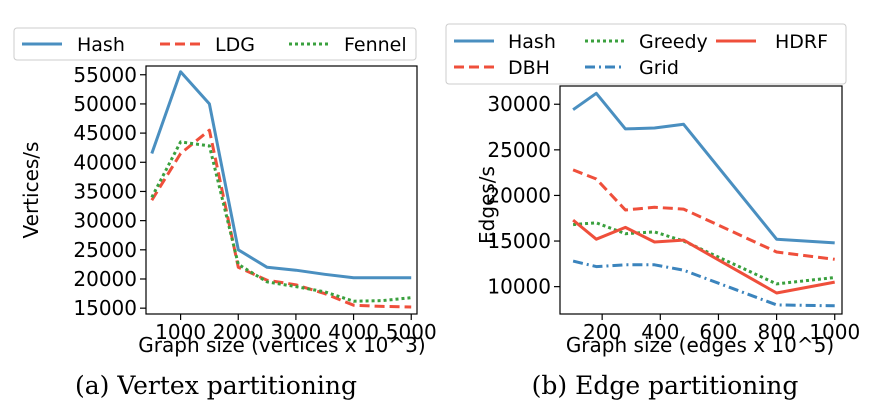  Describe the element at coordinates (665, 385) in the screenshot. I see `edge-chart-caption: (b) Edge partitioning` at that location.